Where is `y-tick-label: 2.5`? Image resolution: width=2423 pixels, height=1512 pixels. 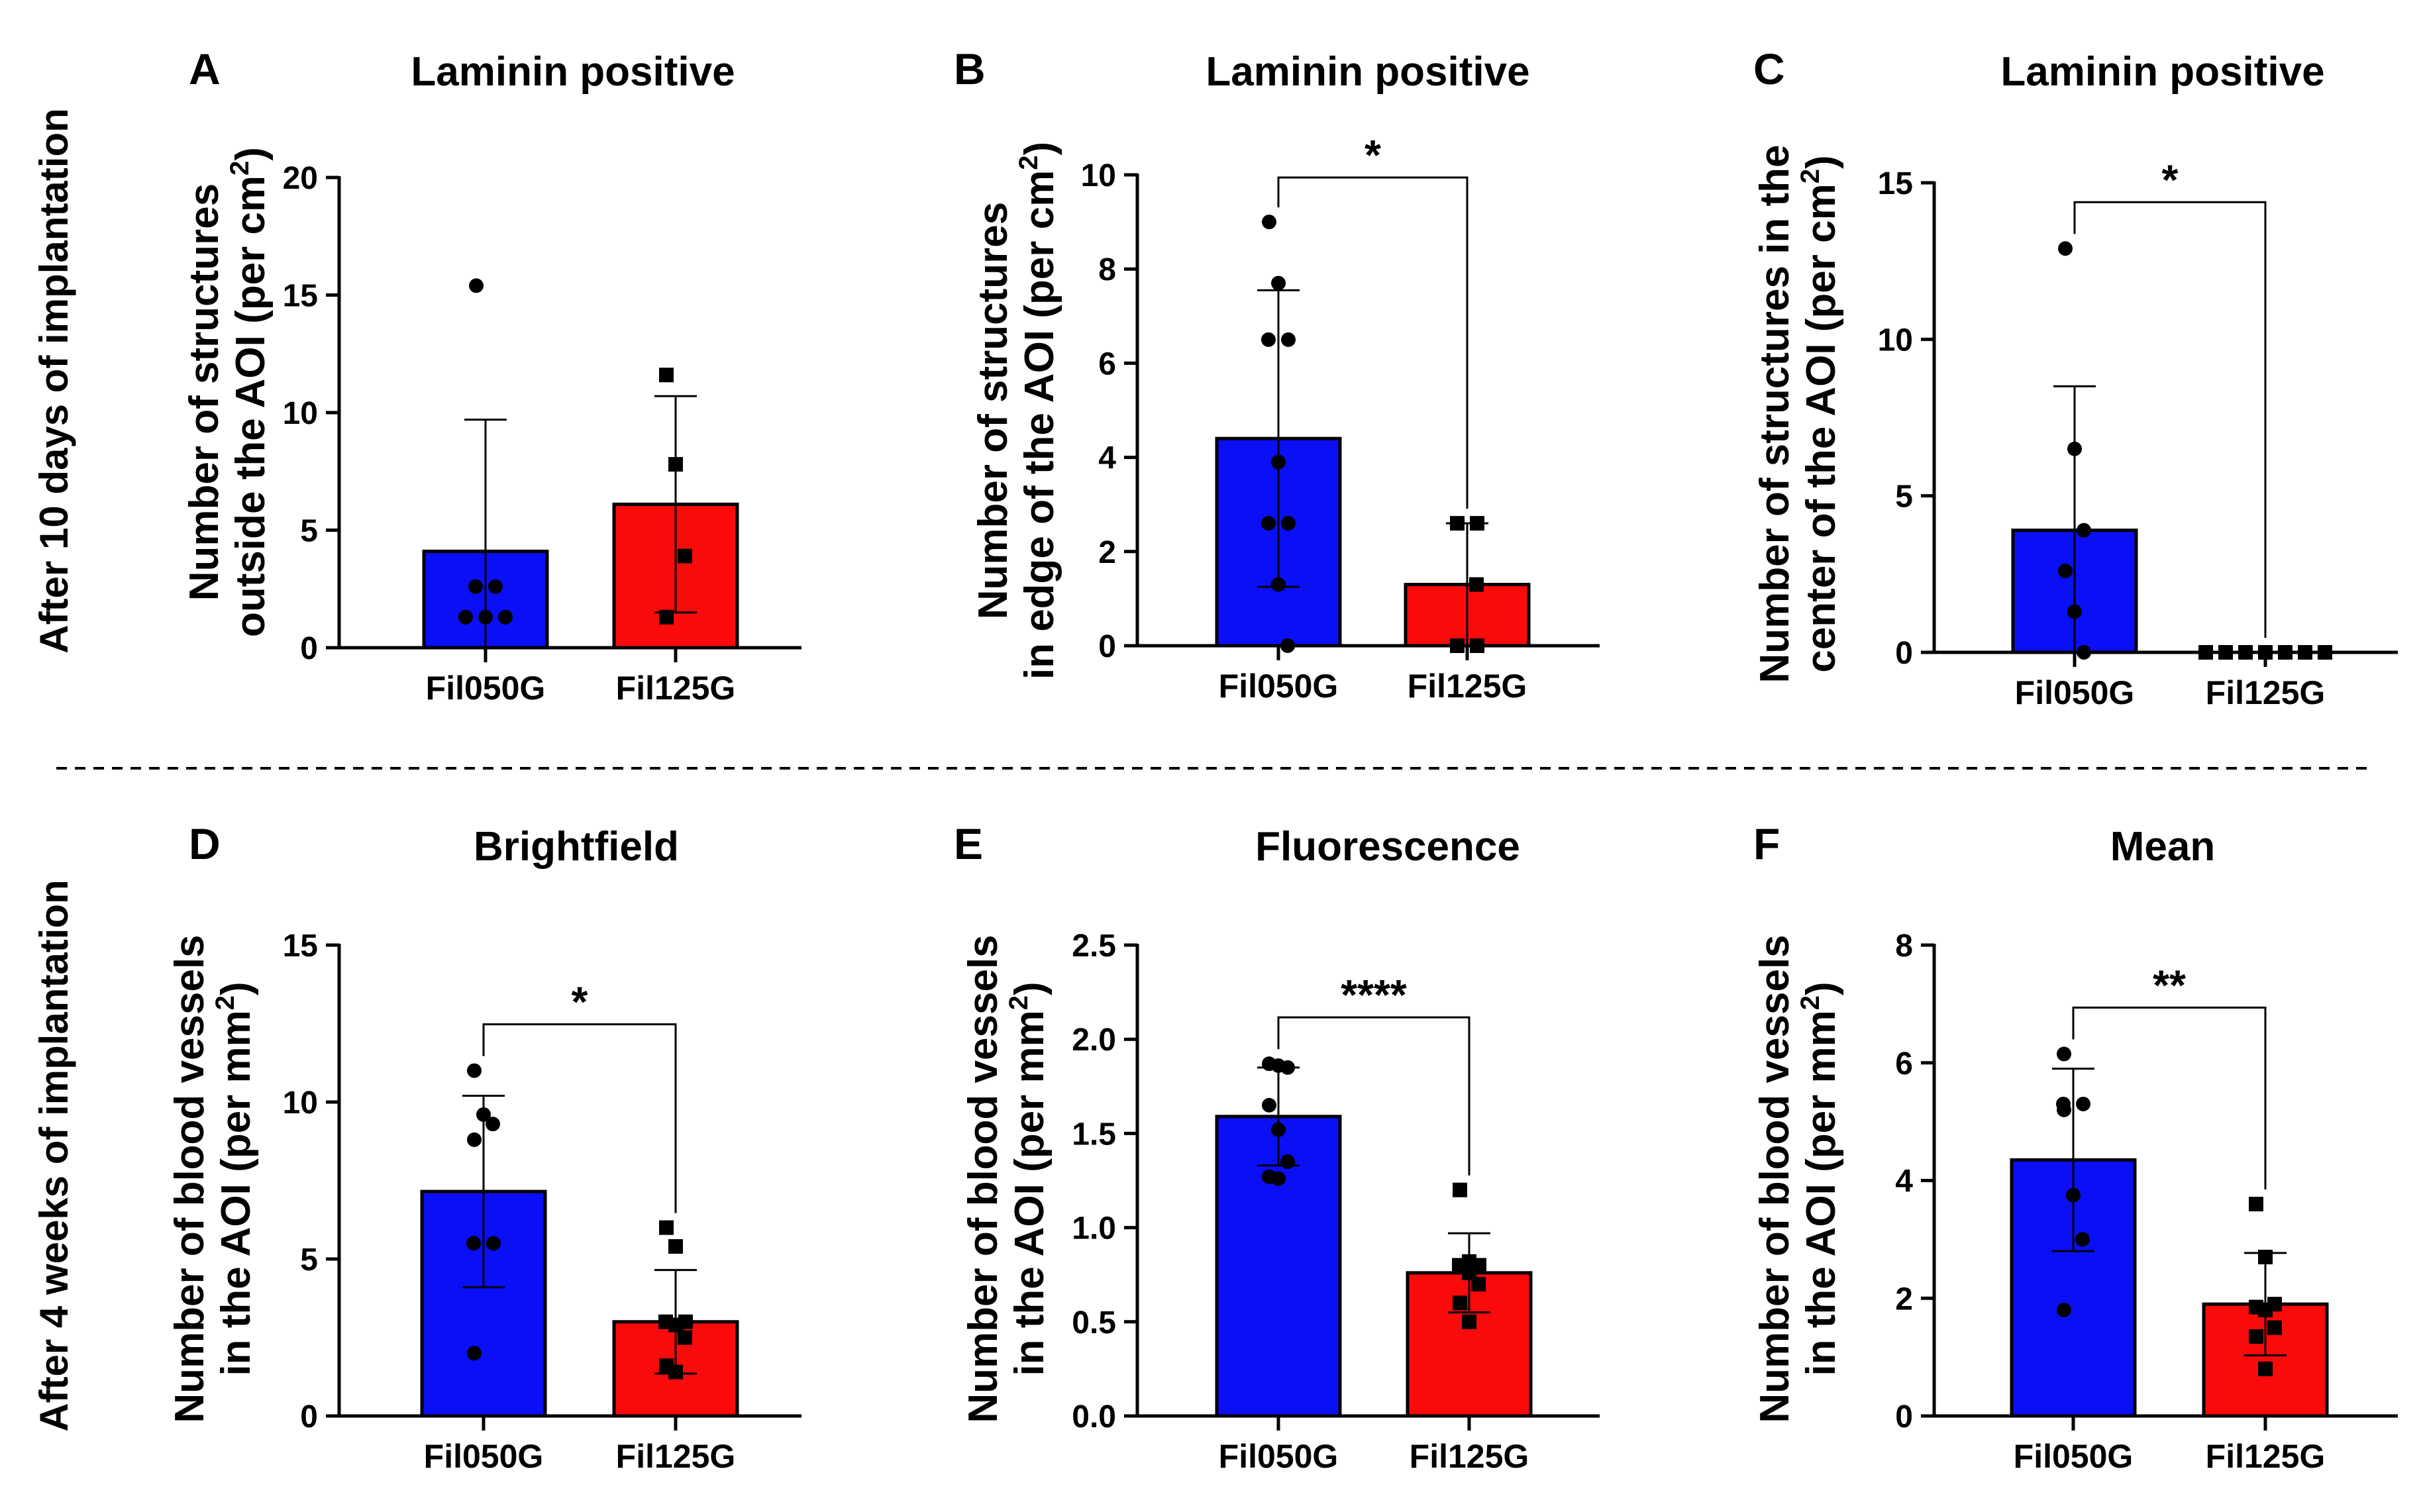 y-tick-label: 2.5 is located at coordinates (1094, 947).